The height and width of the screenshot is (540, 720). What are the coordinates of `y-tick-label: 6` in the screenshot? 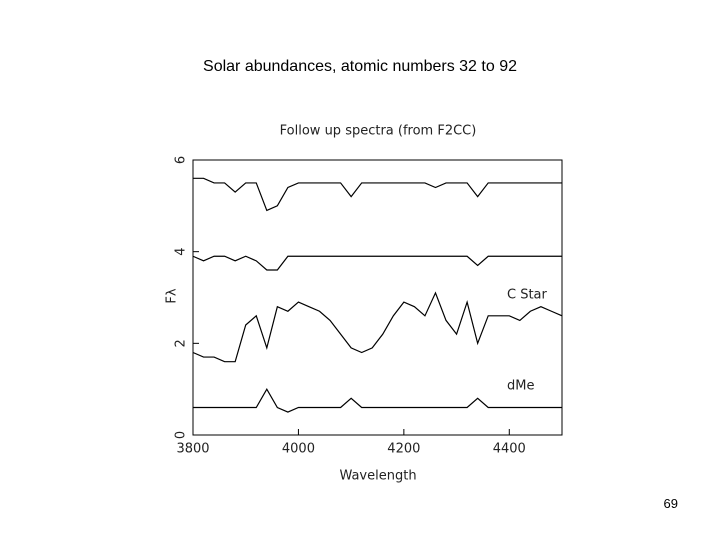 It's located at (181, 160).